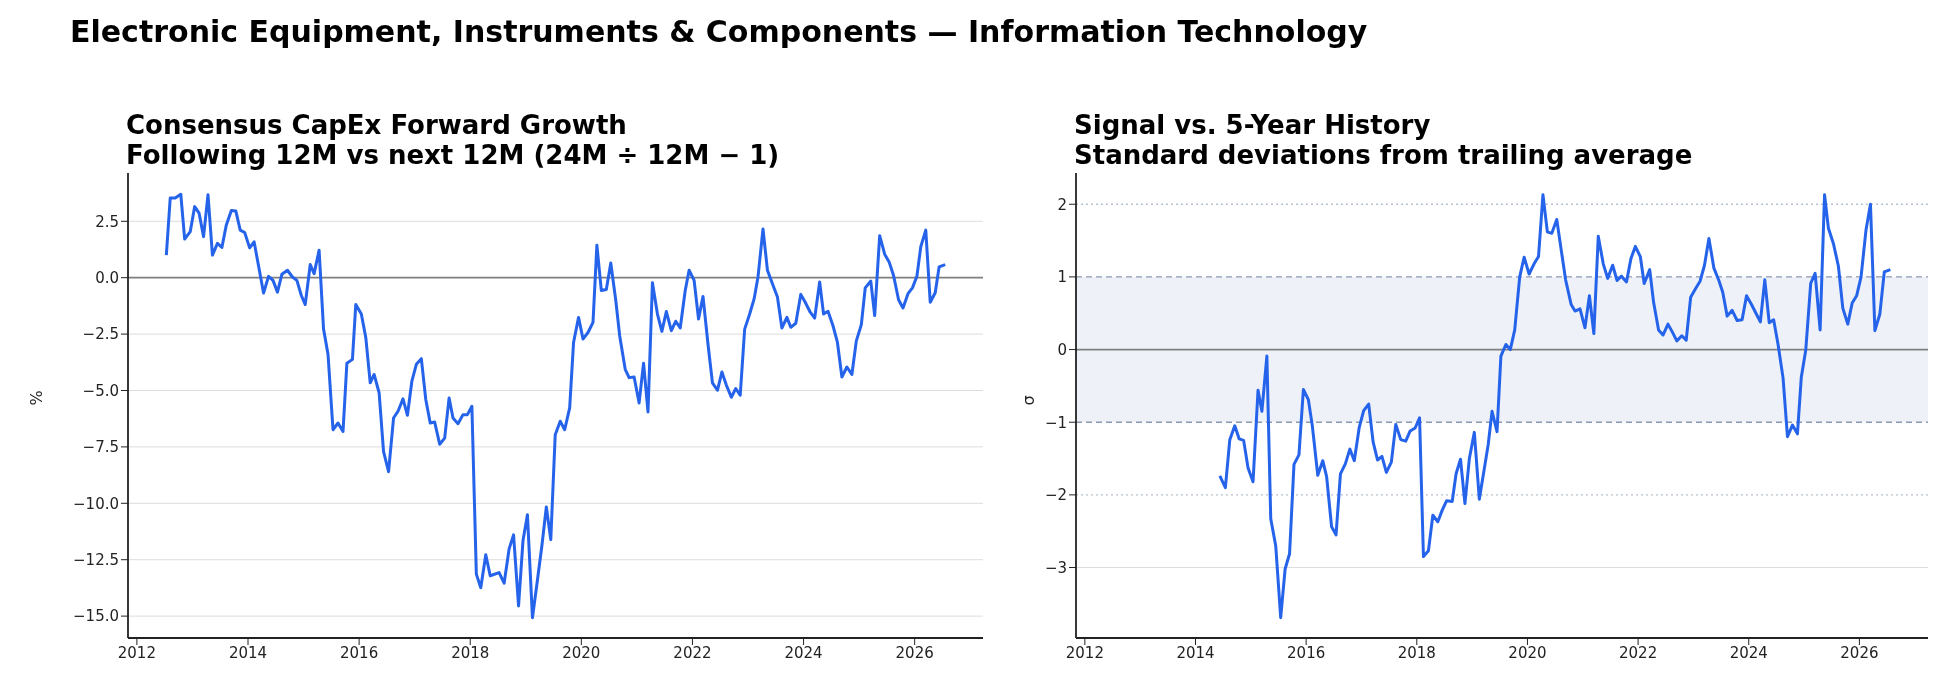 Image resolution: width=1934 pixels, height=679 pixels. Describe the element at coordinates (1383, 155) in the screenshot. I see `chart-subtitle: Standard deviations from trailing average` at that location.